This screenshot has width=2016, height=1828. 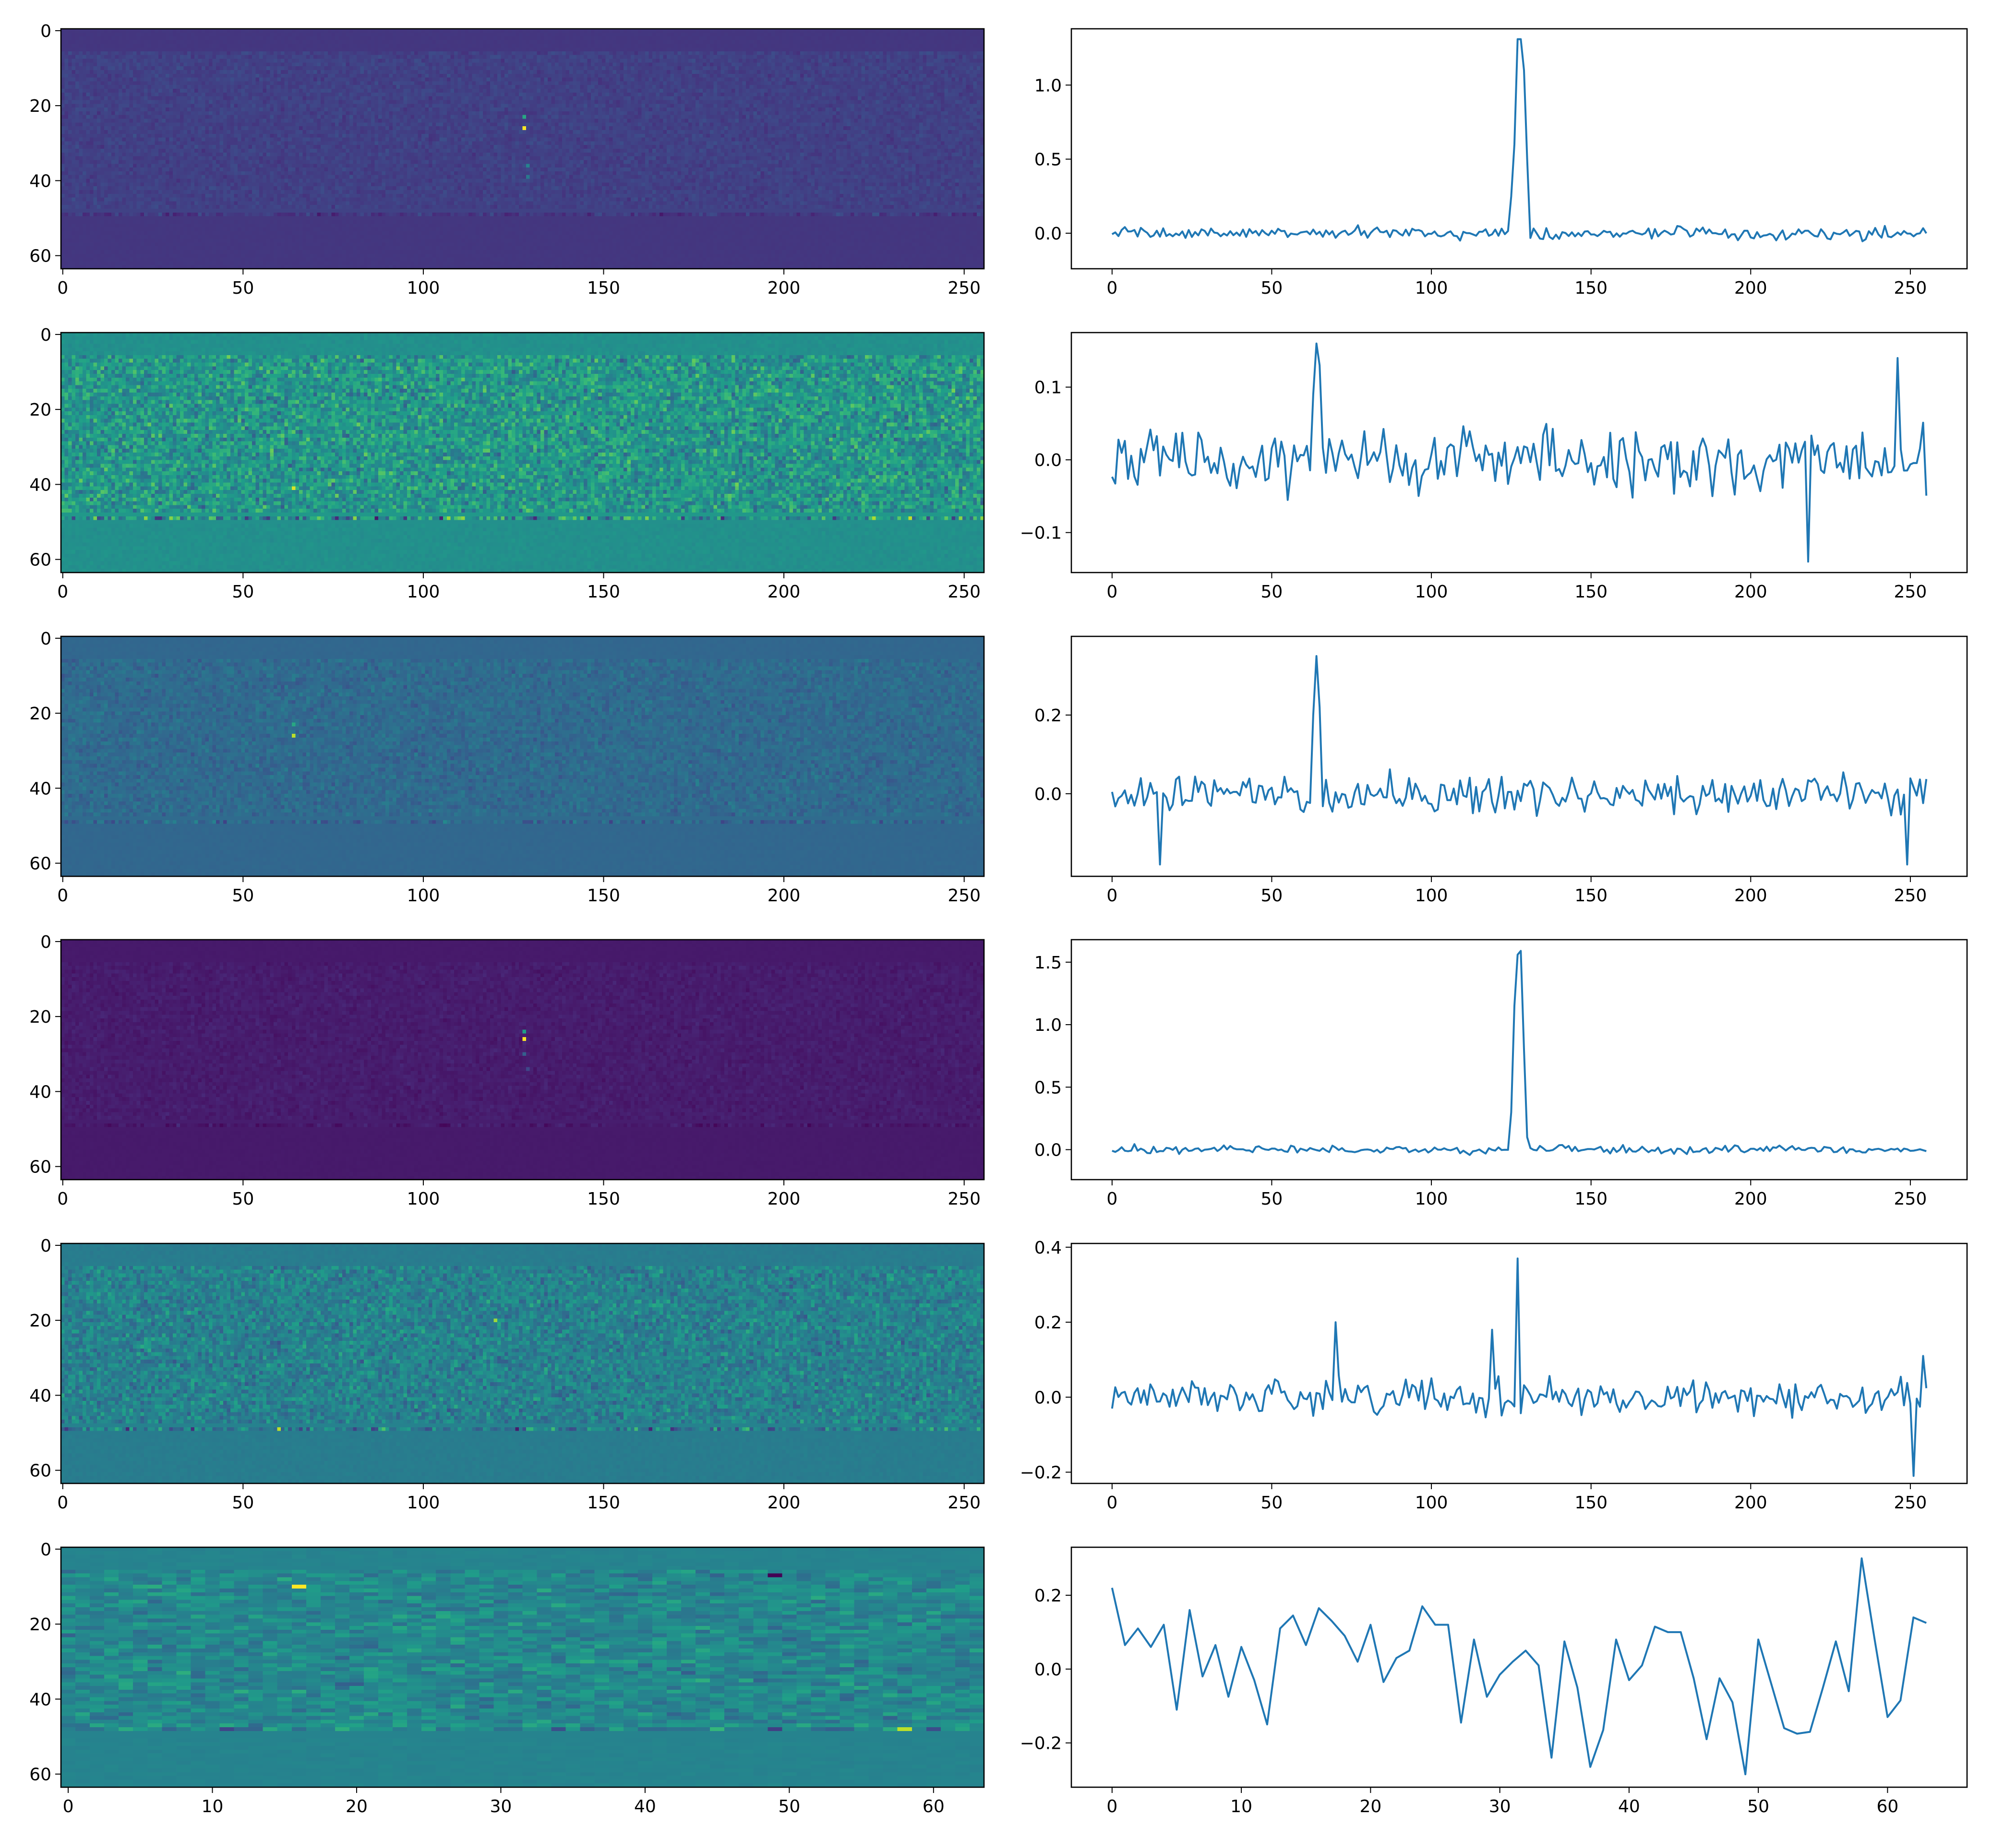 What do you see at coordinates (1048, 388) in the screenshot?
I see `y-tick-label: 0.1` at bounding box center [1048, 388].